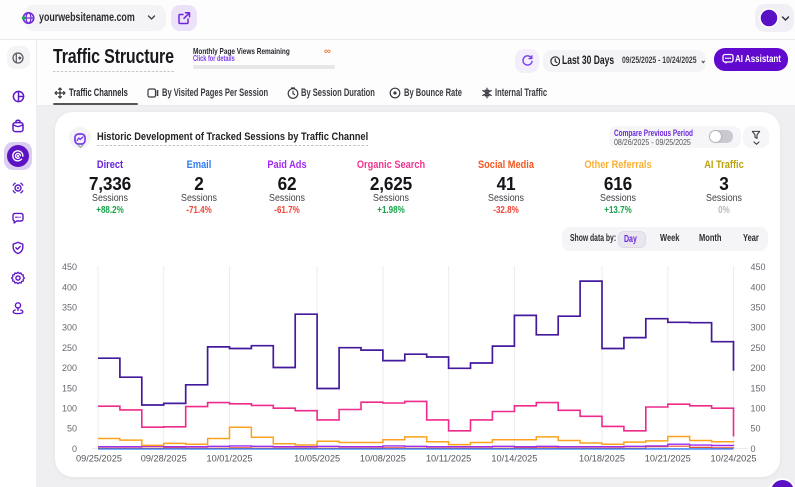  Describe the element at coordinates (602, 459) in the screenshot. I see `svg-text: 10/18/2025` at that location.